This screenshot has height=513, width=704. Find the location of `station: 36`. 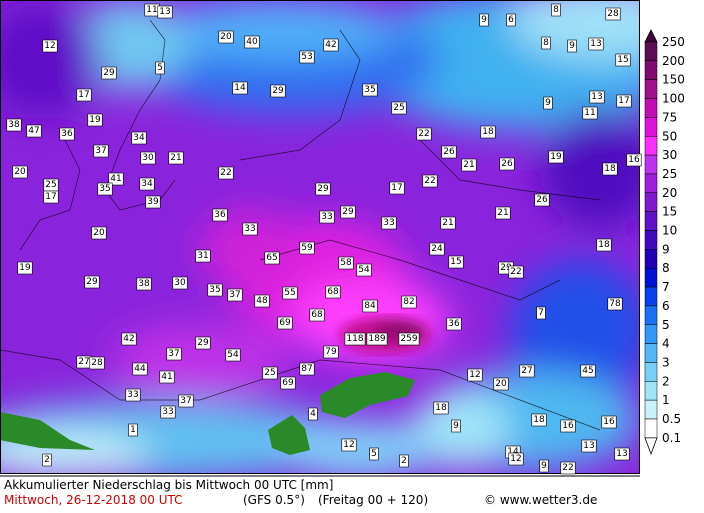

station: 36 is located at coordinates (220, 215).